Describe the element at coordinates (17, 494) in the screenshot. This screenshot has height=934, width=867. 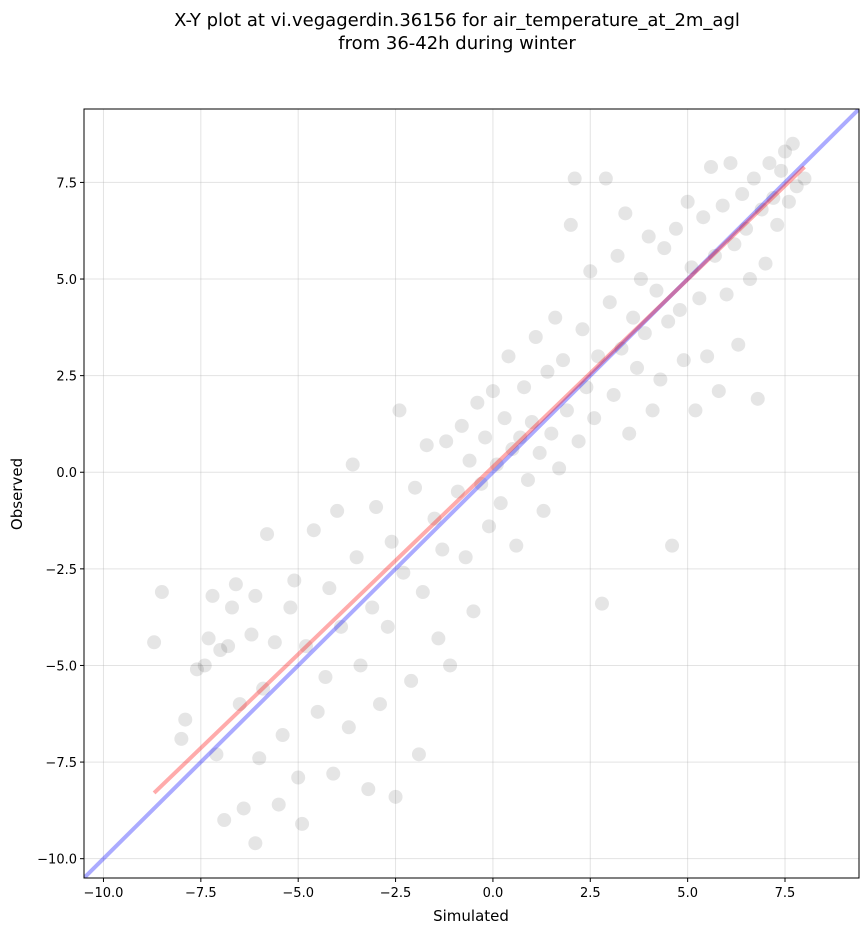
I see `y-axis-label: Observed` at that location.